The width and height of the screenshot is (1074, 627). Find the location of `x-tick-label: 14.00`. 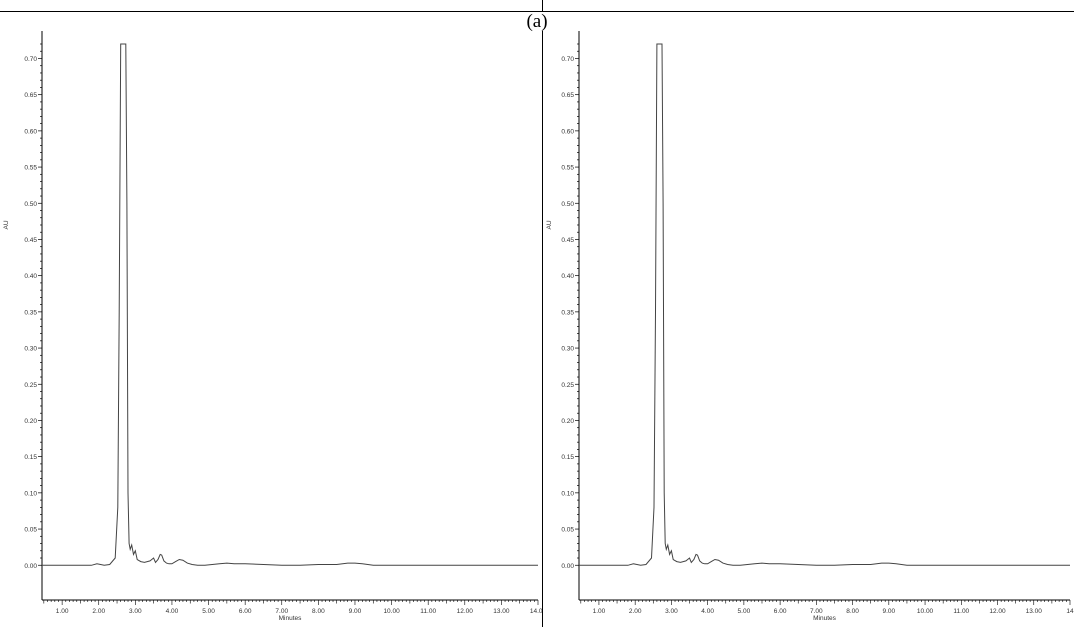

x-tick-label: 14.00 is located at coordinates (536, 611).